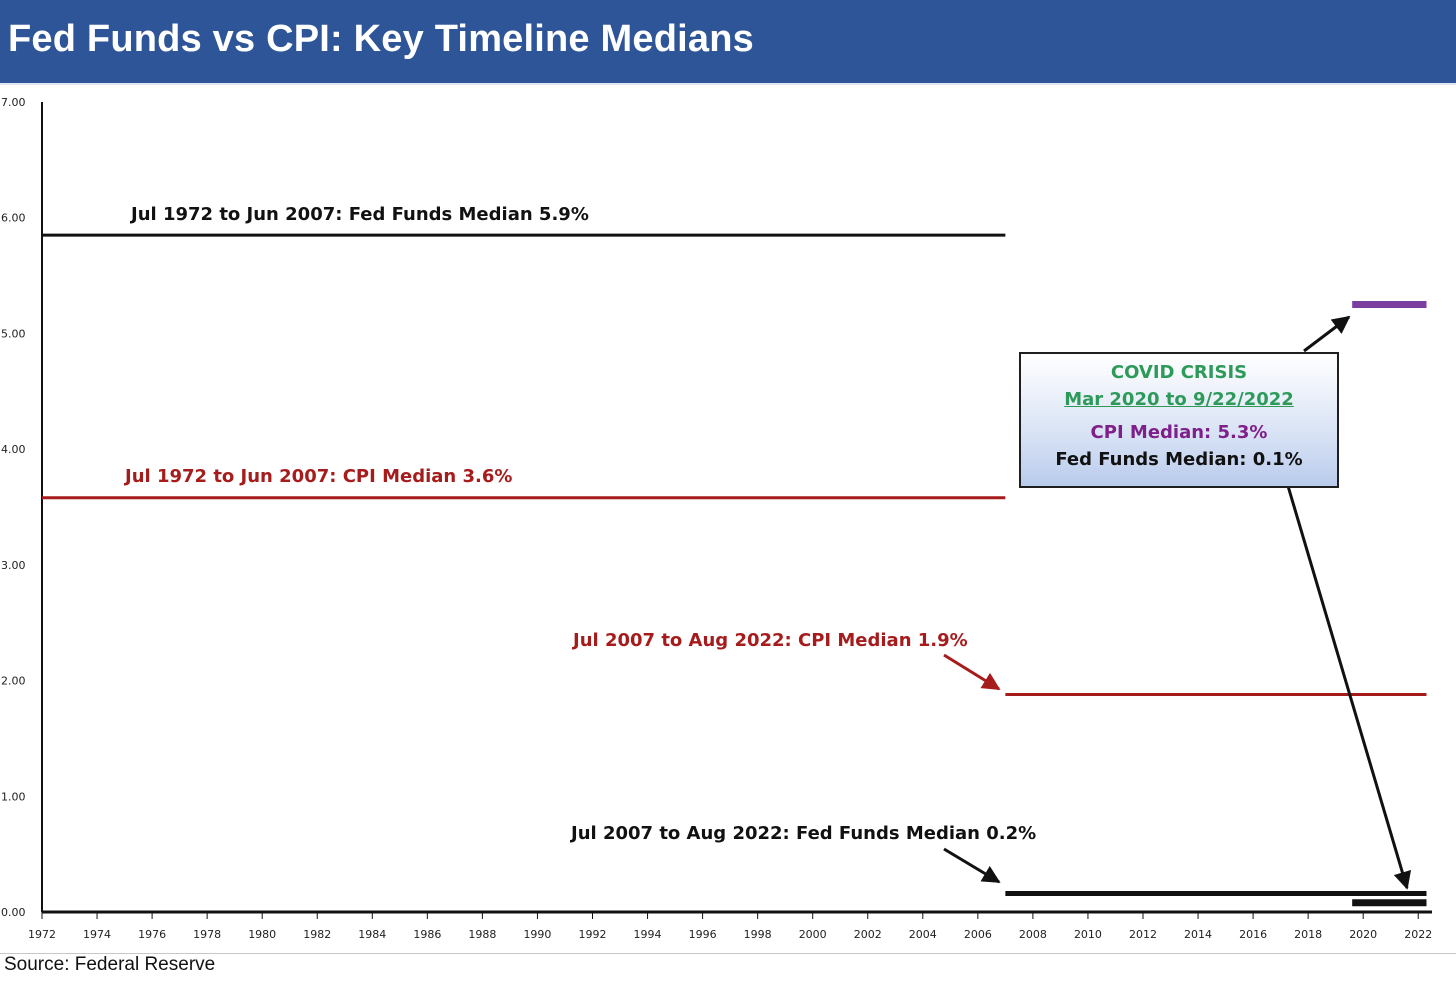 The width and height of the screenshot is (1456, 982). Describe the element at coordinates (97, 934) in the screenshot. I see `x-tick-label: 1974` at that location.